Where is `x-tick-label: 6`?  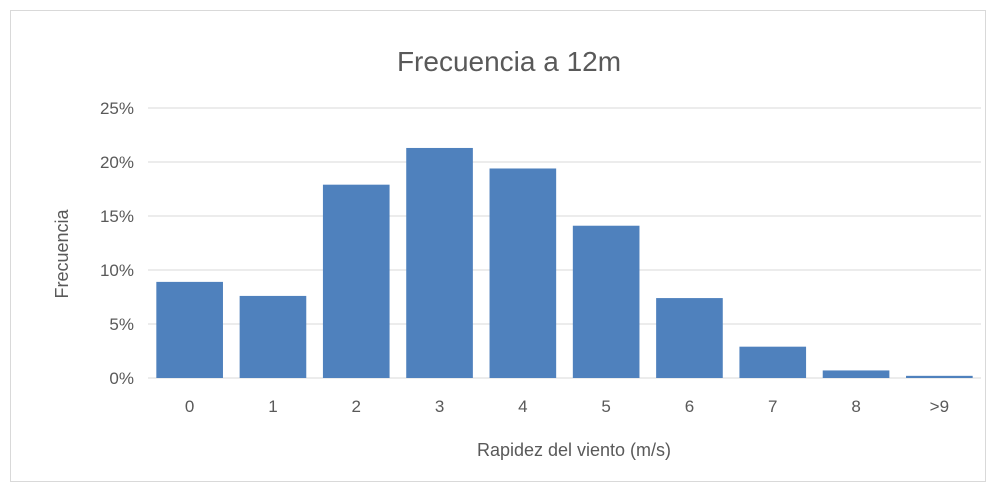 x-tick-label: 6 is located at coordinates (689, 406).